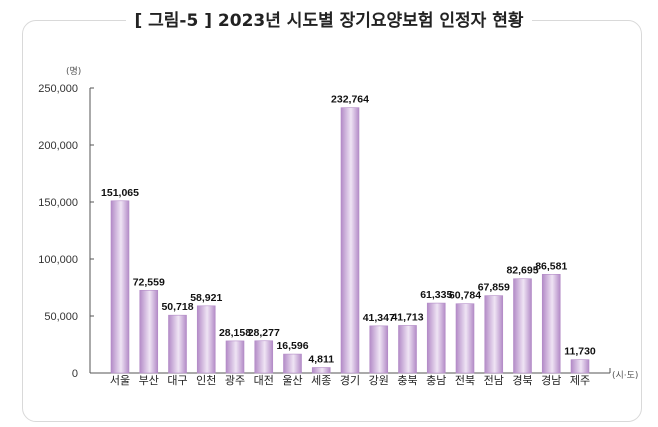 This screenshot has height=427, width=658. What do you see at coordinates (407, 317) in the screenshot?
I see `value-label: 41,713` at bounding box center [407, 317].